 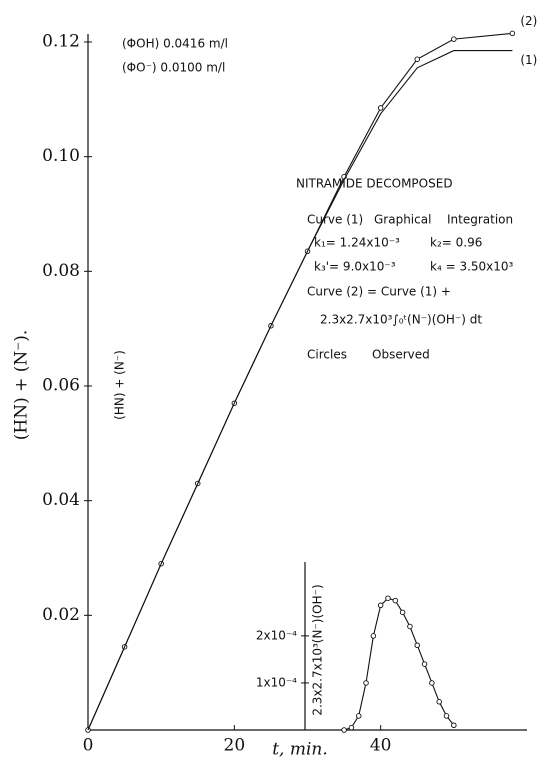 I want to click on annotation: (HN) + (N⁻), so click(x=120, y=385).